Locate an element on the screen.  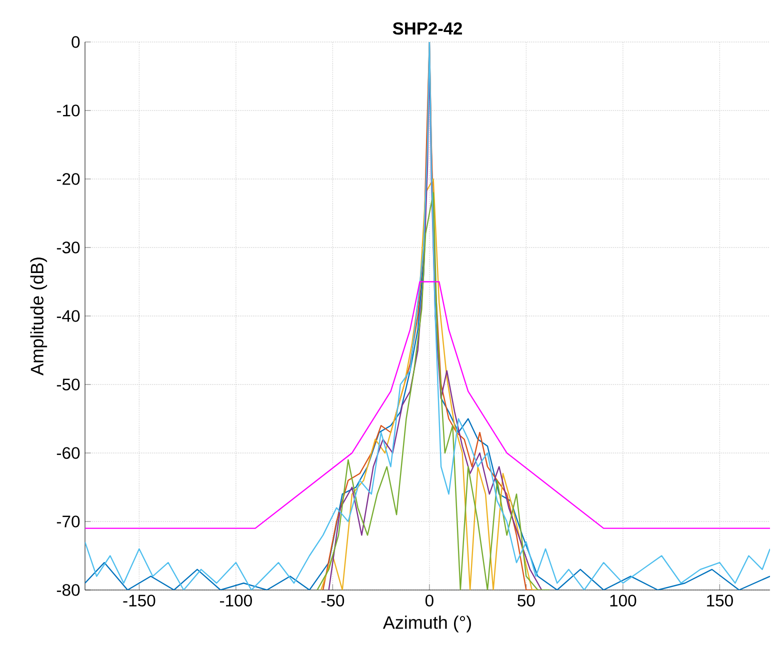
x-tick-label: 150 is located at coordinates (720, 600).